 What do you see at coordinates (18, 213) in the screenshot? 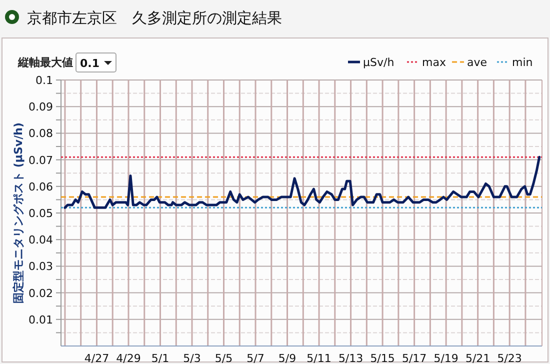
I see `y-axis-title: 固定型モニタリングポスト (μSv/h)` at bounding box center [18, 213].